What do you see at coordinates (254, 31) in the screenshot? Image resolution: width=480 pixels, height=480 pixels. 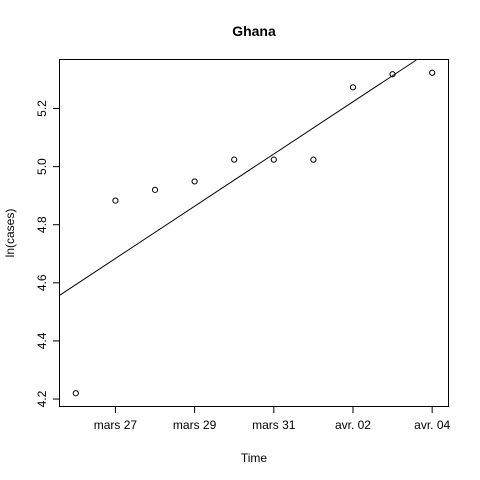 I see `chart-title: Ghana` at bounding box center [254, 31].